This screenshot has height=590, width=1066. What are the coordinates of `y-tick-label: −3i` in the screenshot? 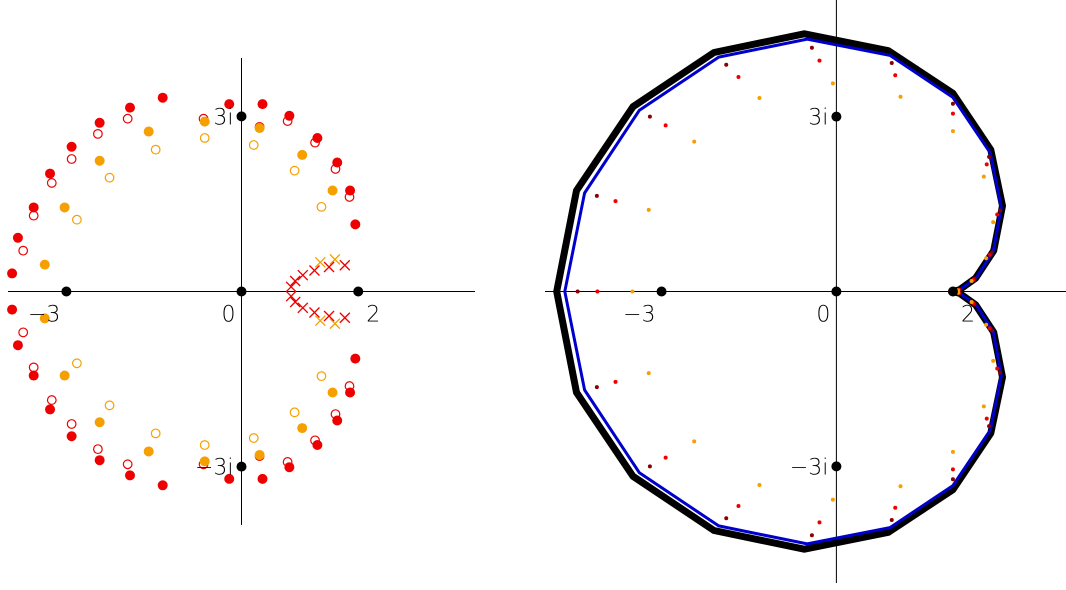 It's located at (809, 467).